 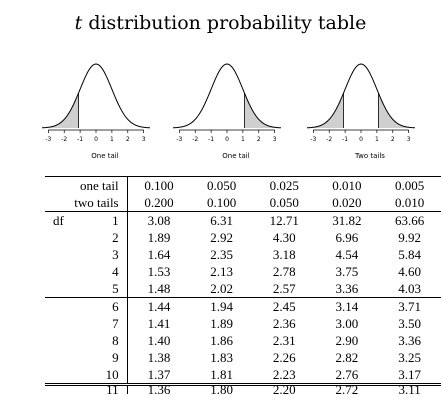 I want to click on critical-value: 2.90, so click(x=347, y=340).